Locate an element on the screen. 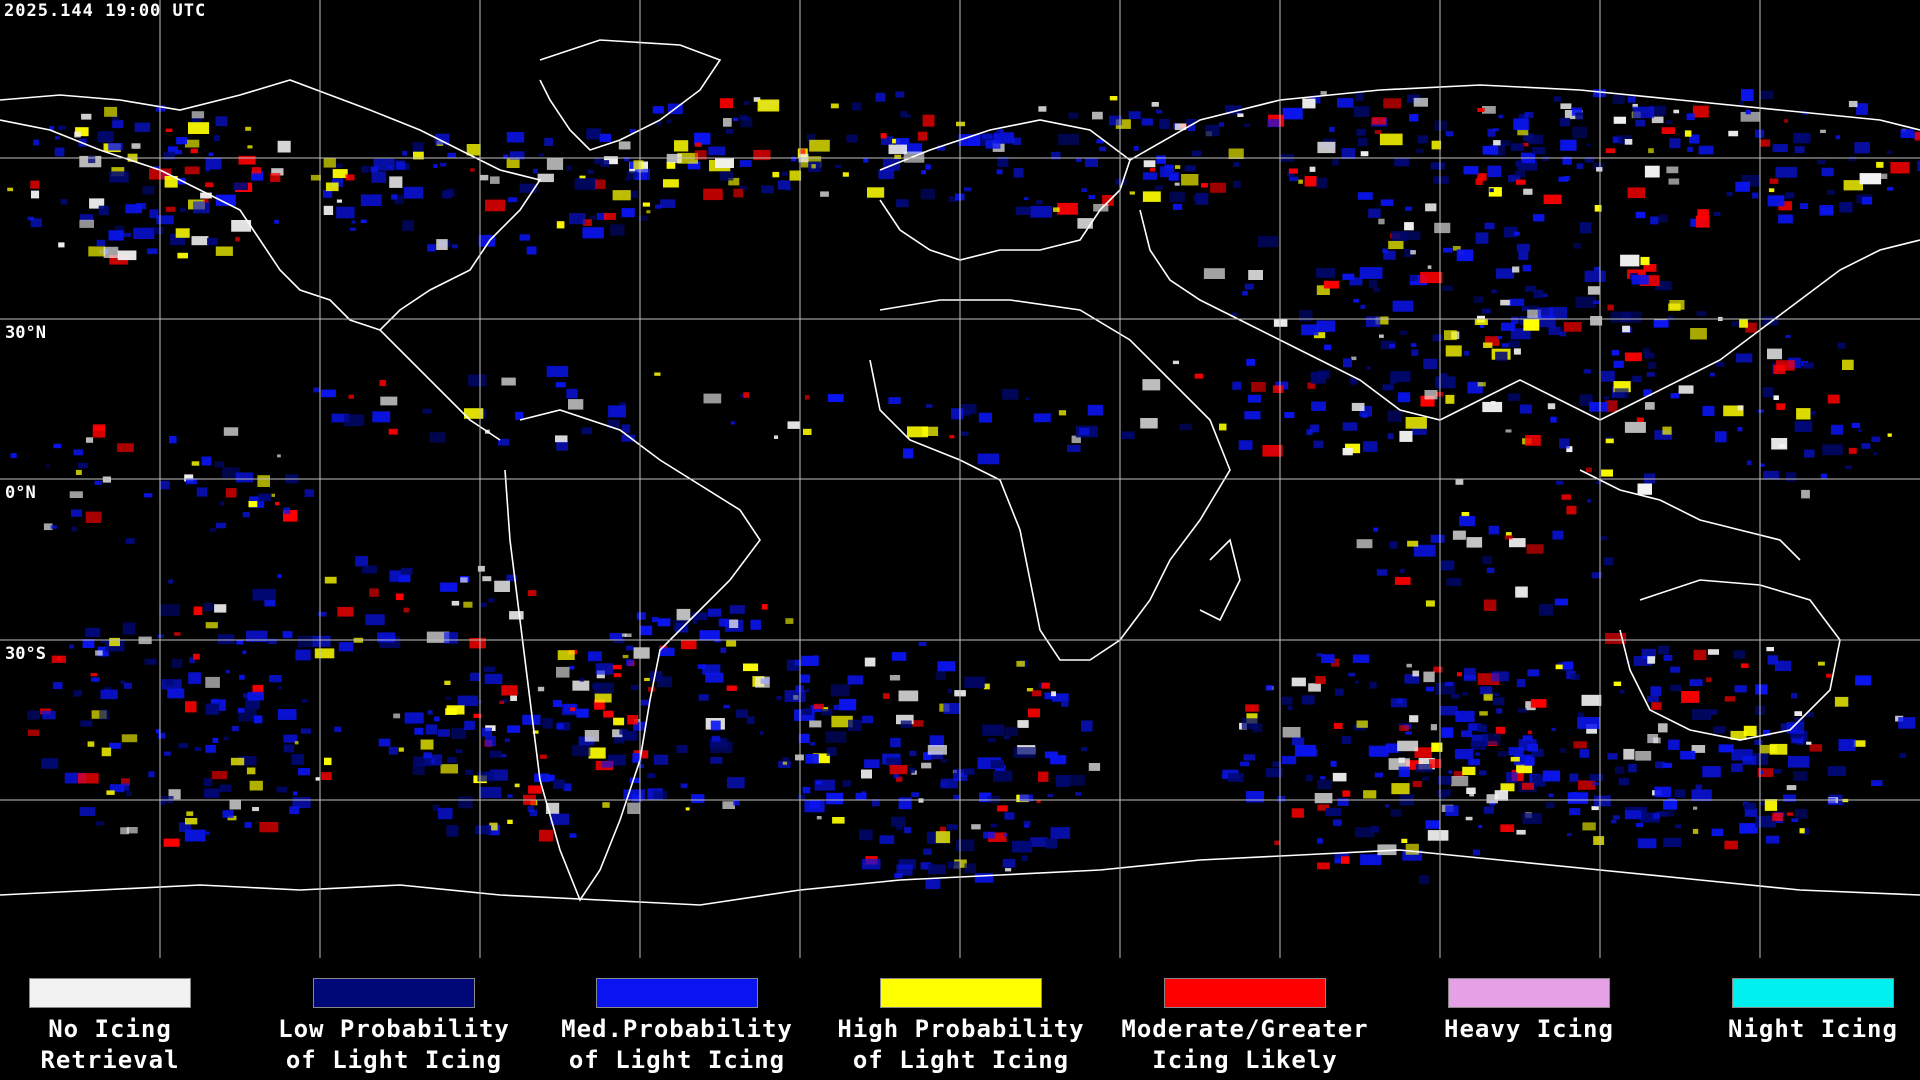 Image resolution: width=1920 pixels, height=1080 pixels. legend-item-high-probability: High Probability of Light Icing is located at coordinates (961, 1027).